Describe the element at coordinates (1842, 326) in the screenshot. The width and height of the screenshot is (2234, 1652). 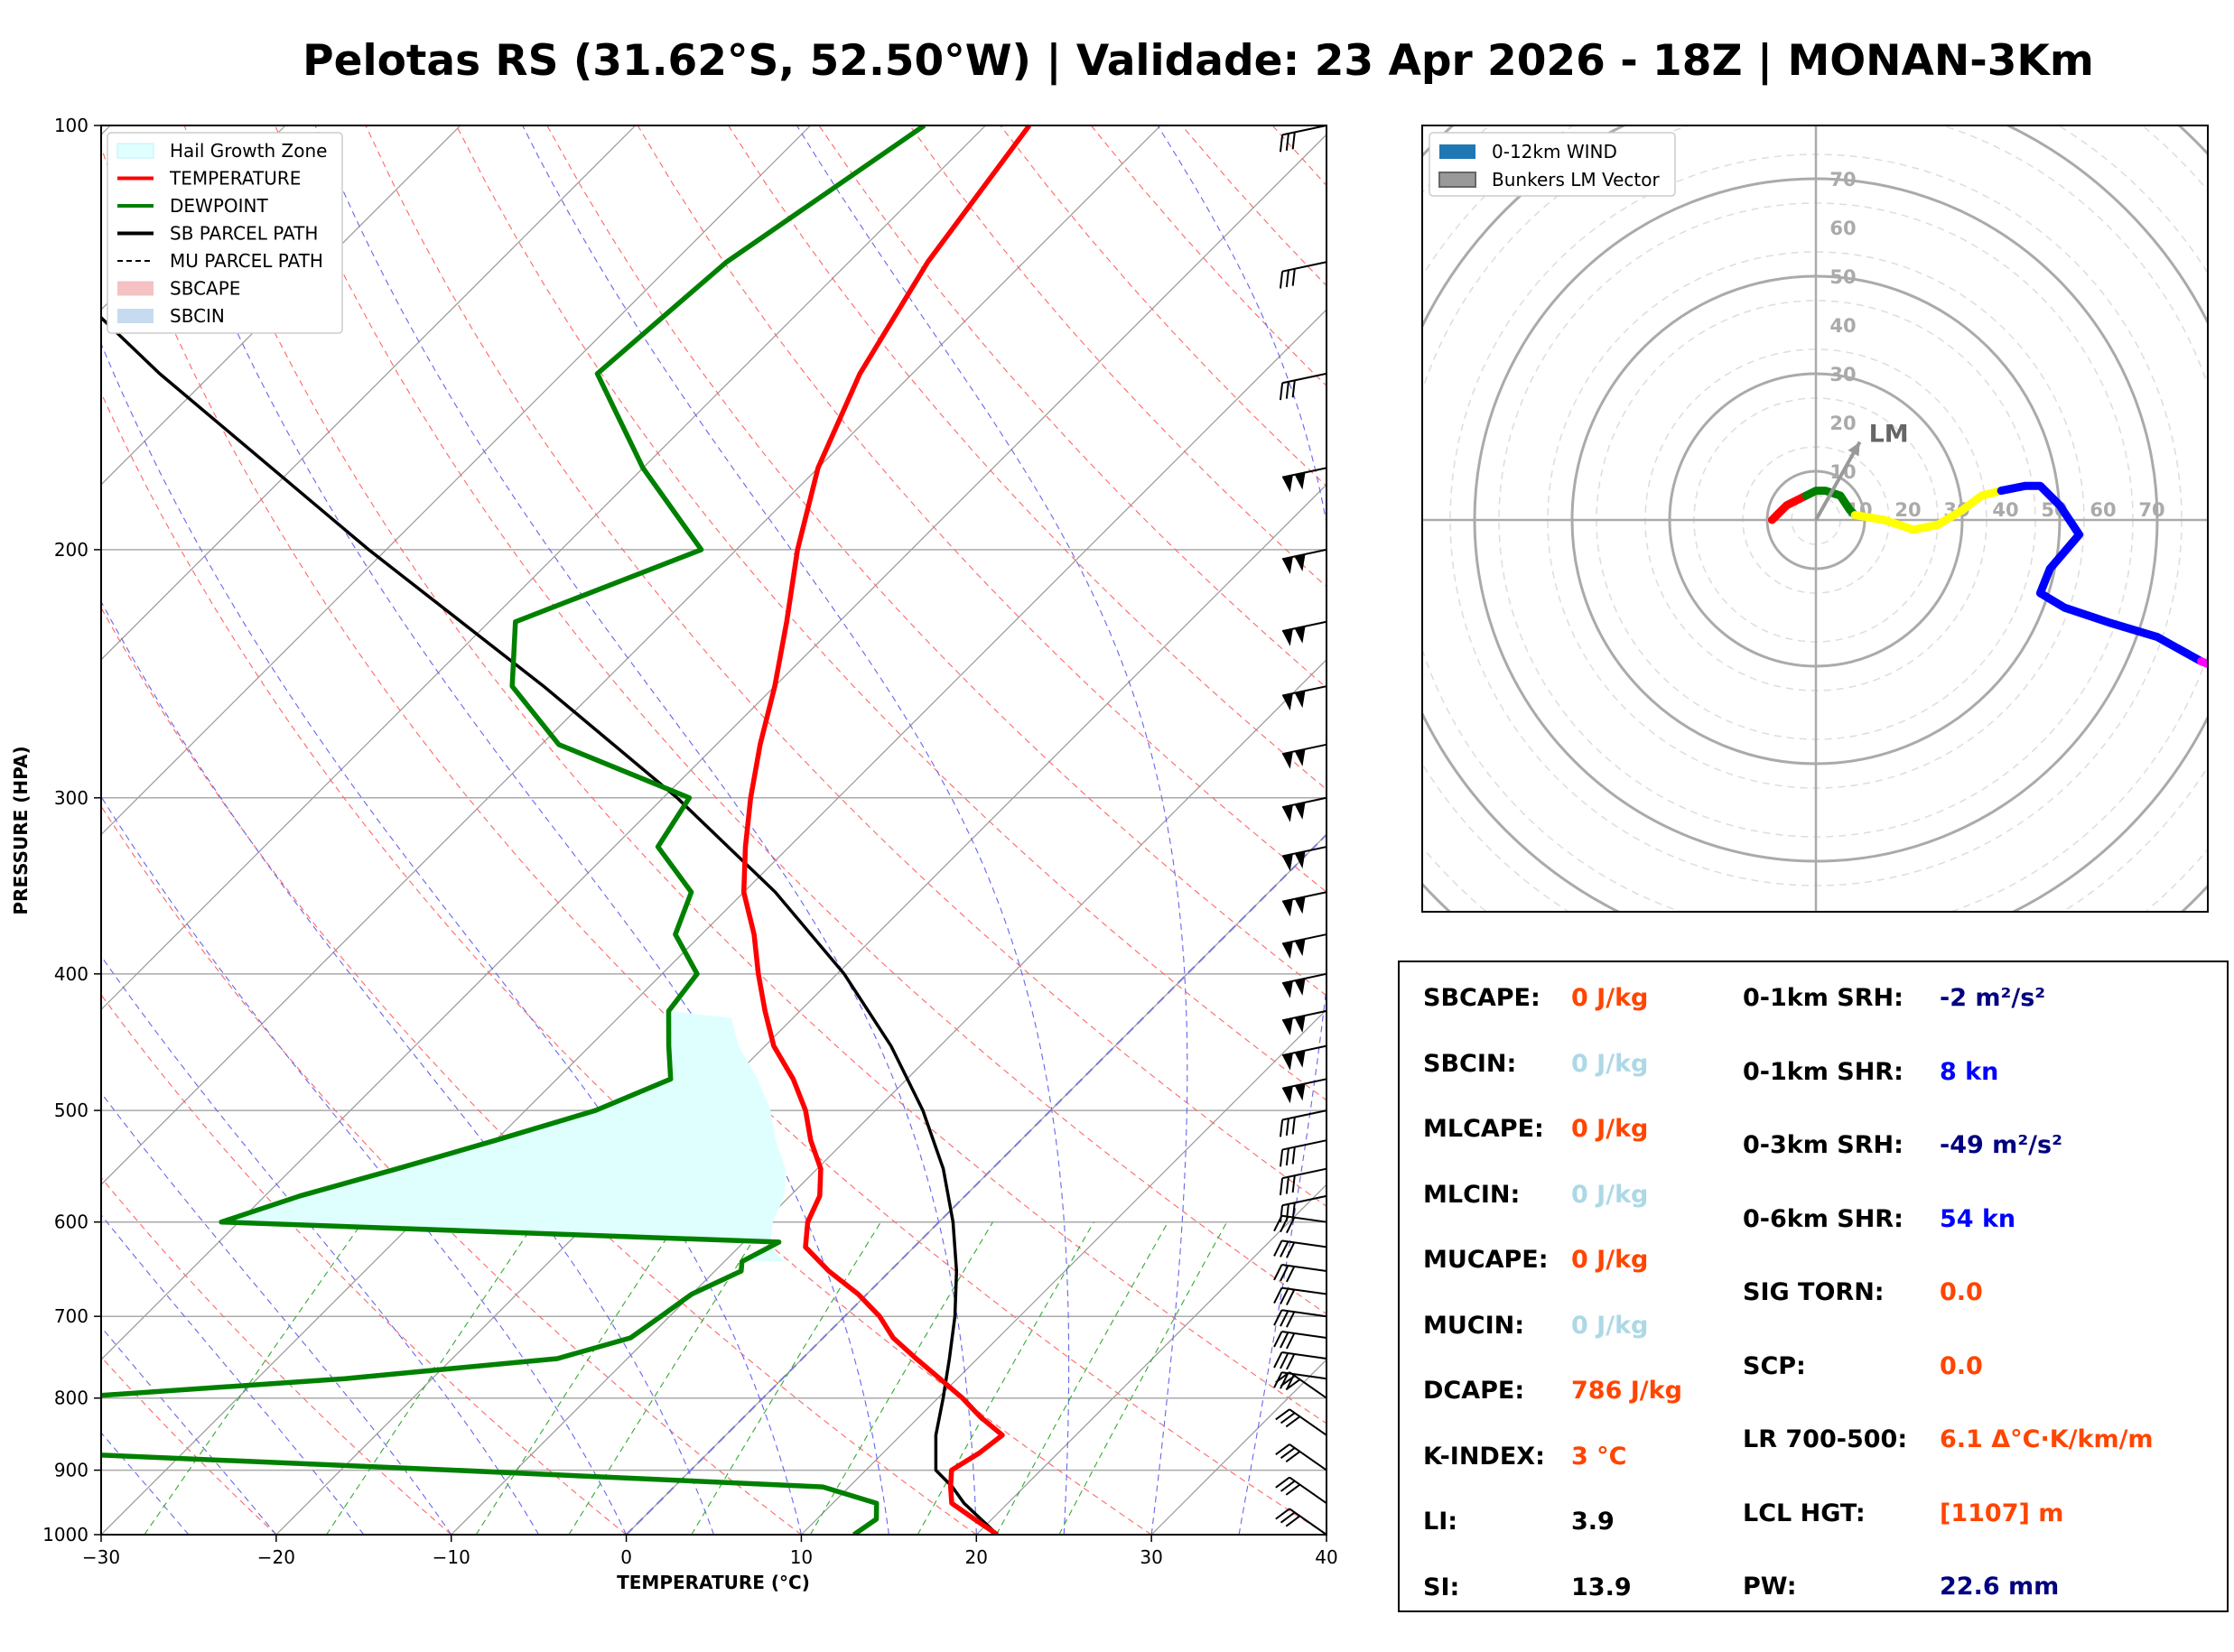
I see `hodo-ring-label-y: 40` at that location.